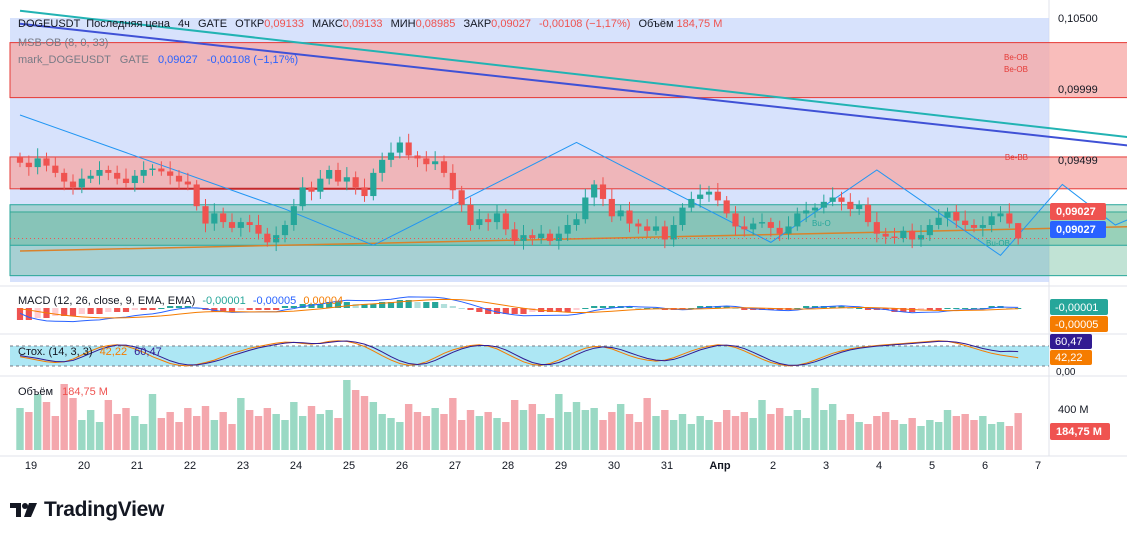 Image resolution: width=1127 pixels, height=539 pixels. Describe the element at coordinates (1078, 90) in the screenshot. I see `price-tick: 0,09999` at that location.